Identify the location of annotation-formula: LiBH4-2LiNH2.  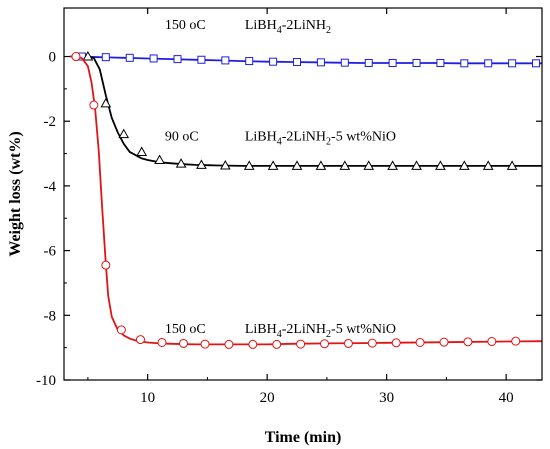
(288, 27).